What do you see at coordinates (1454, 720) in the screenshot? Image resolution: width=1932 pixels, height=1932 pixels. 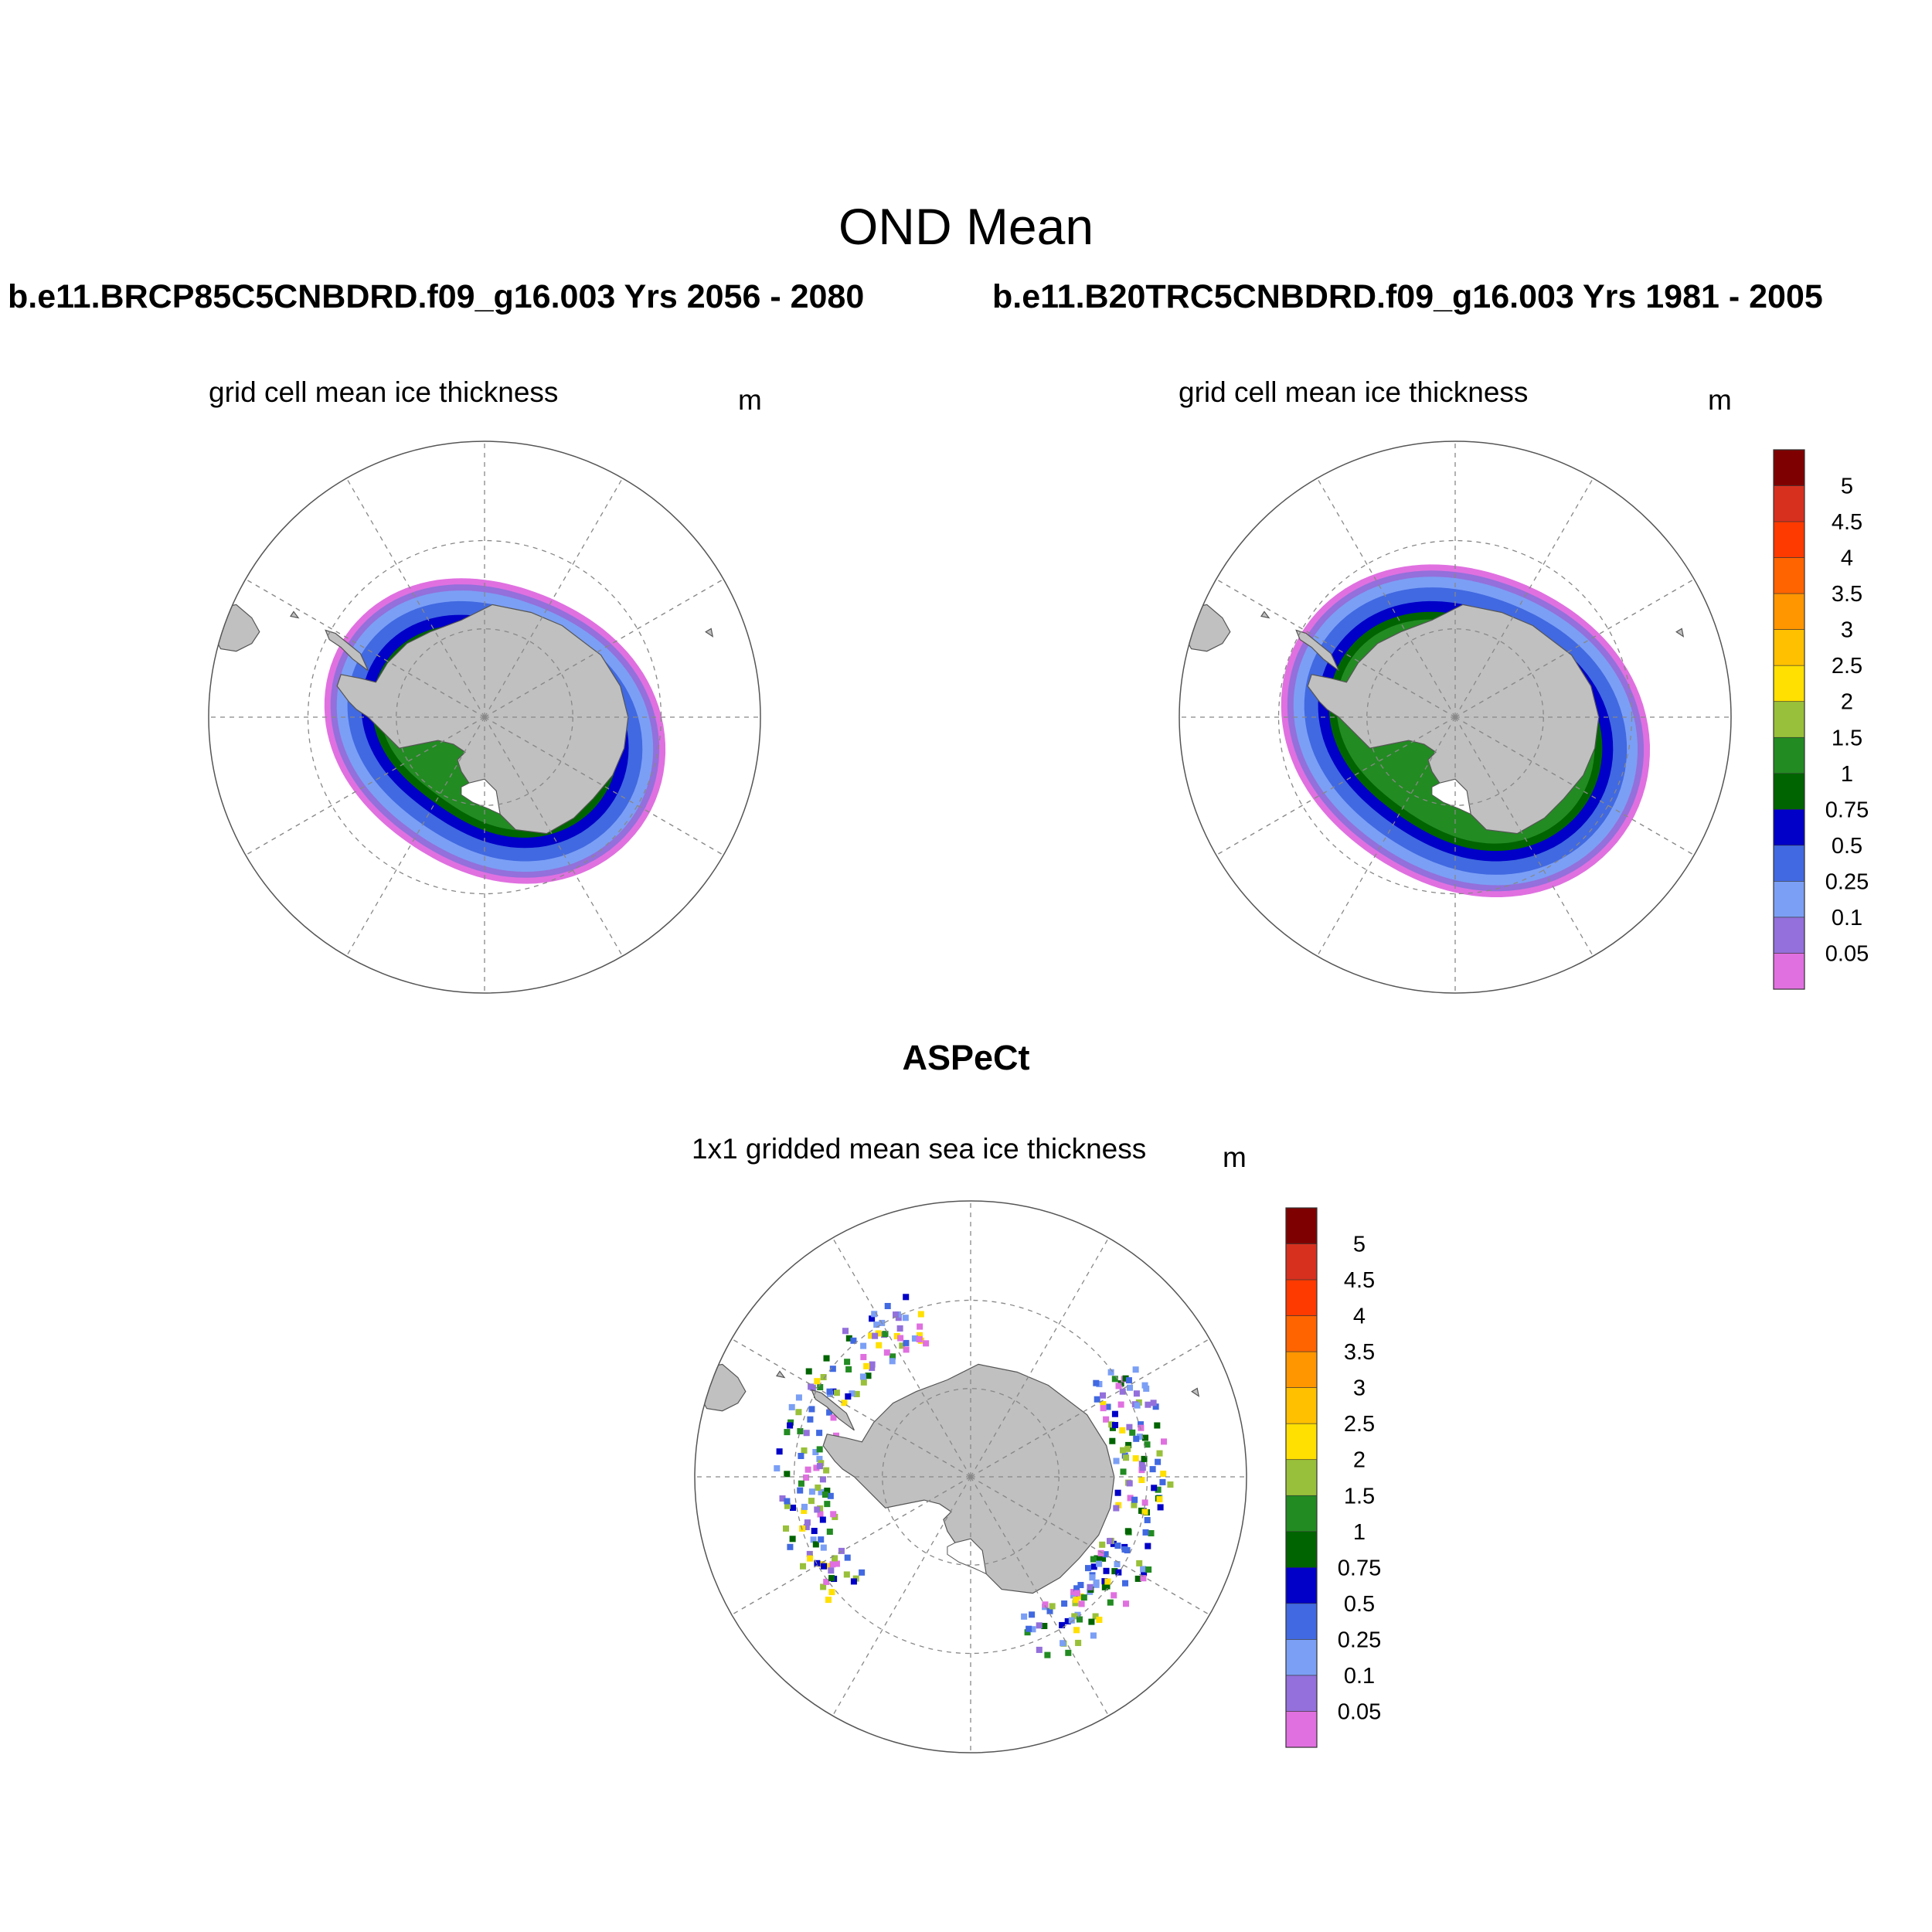 I see `right-antarctica-landmass` at bounding box center [1454, 720].